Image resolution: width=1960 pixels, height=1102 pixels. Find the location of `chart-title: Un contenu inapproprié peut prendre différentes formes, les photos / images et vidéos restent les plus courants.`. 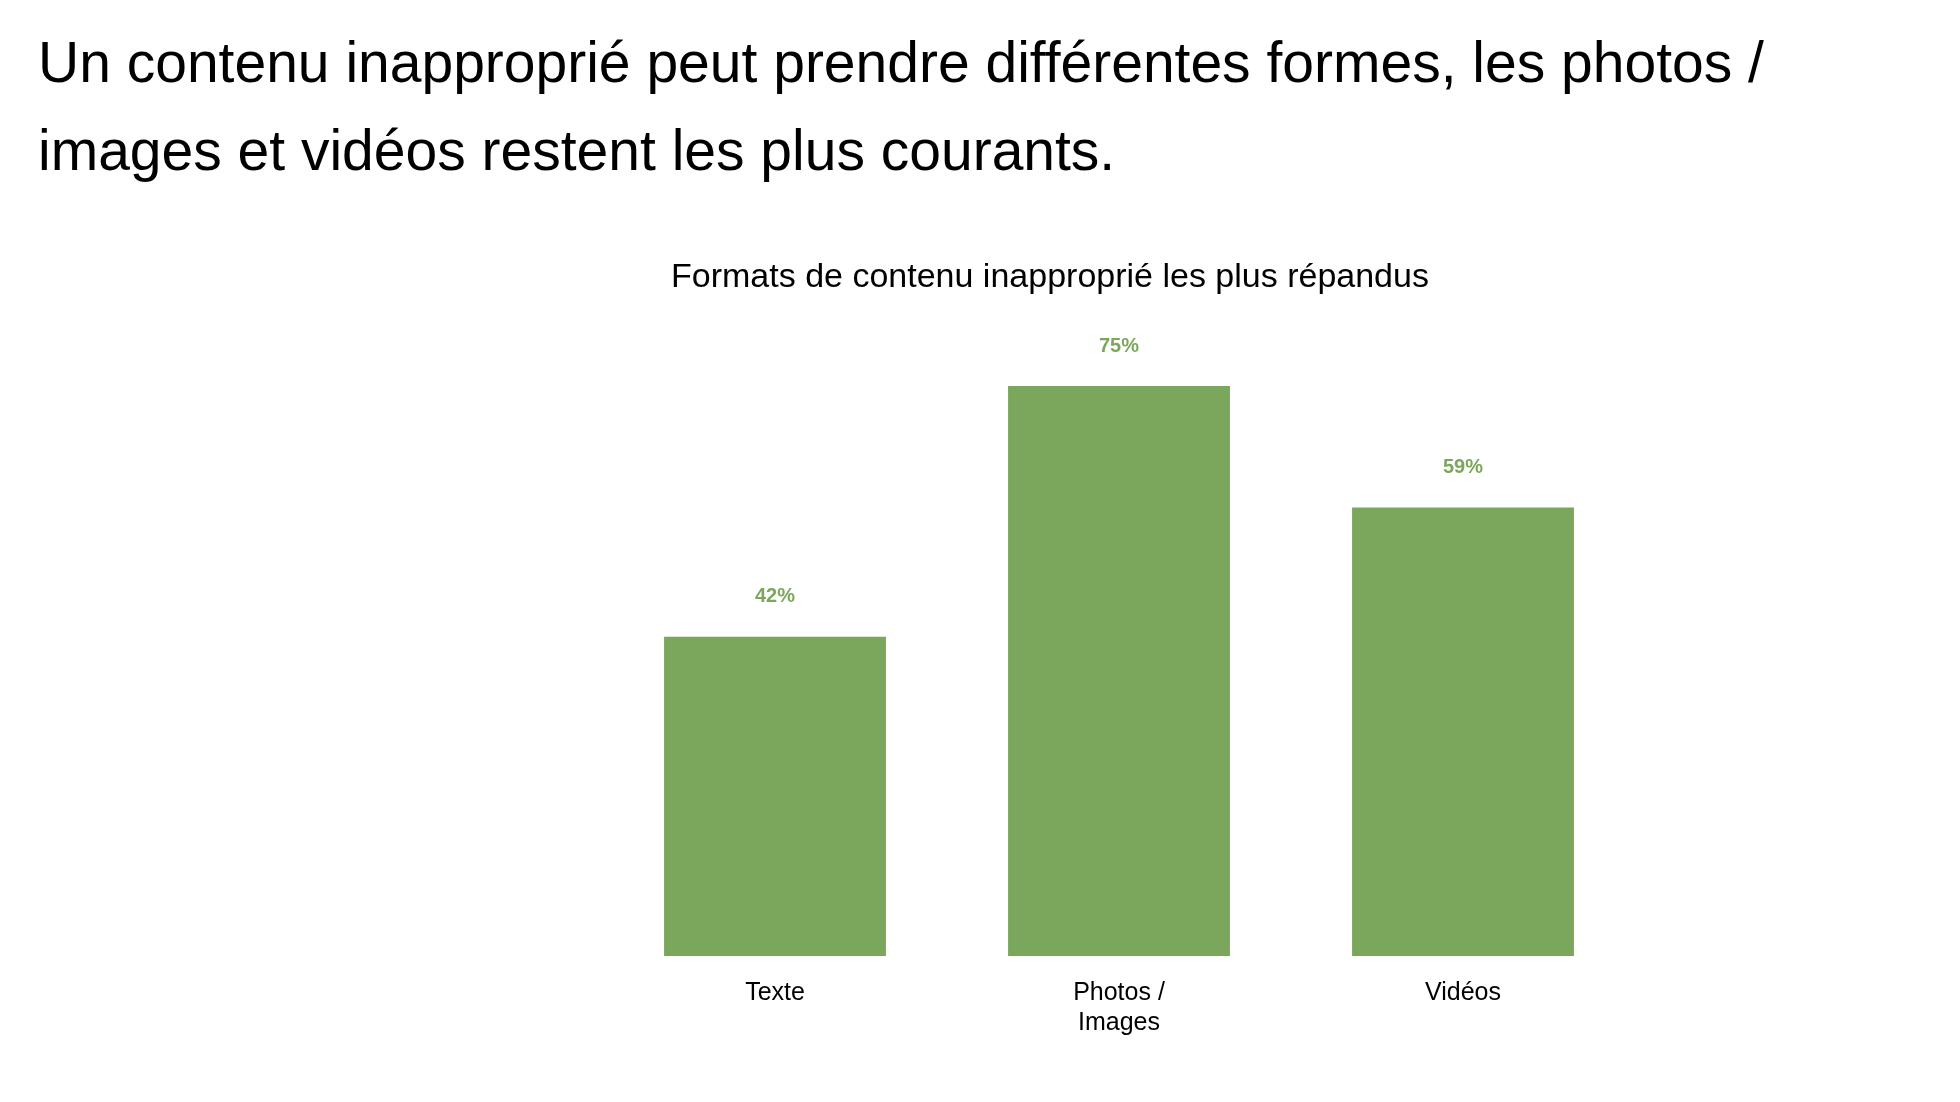

chart-title: Un contenu inapproprié peut prendre différentes formes, les photos / images et vidéos restent les plus courants. is located at coordinates (901, 106).